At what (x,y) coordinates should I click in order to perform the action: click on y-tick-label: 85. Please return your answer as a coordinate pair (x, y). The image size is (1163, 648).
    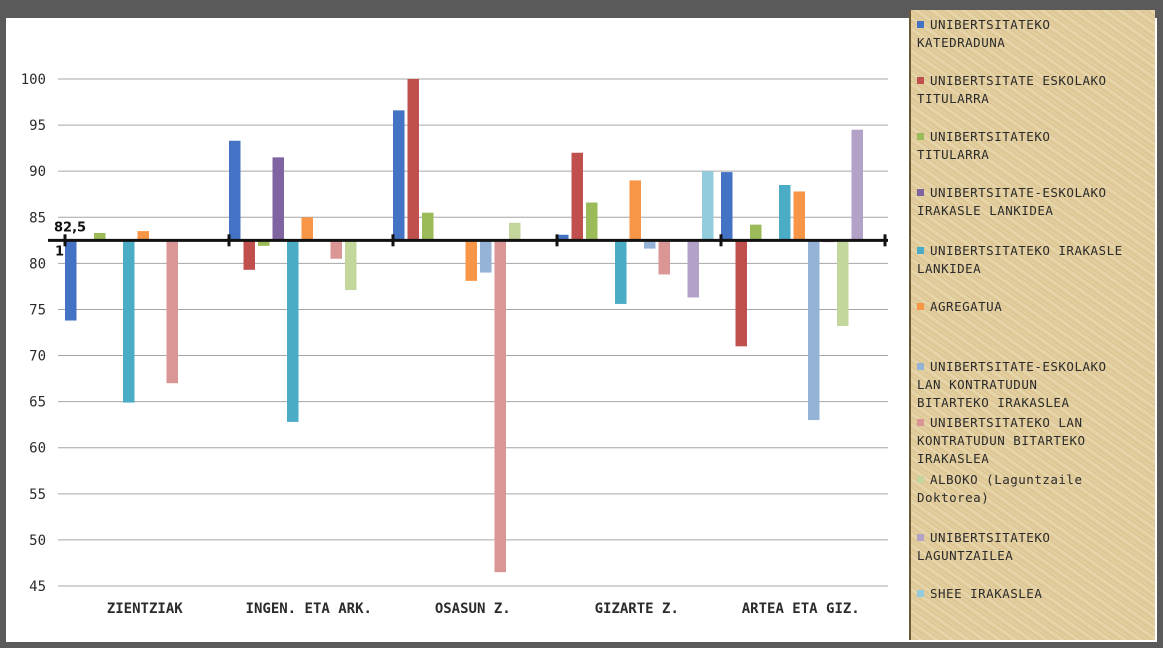
    Looking at the image, I should click on (37, 218).